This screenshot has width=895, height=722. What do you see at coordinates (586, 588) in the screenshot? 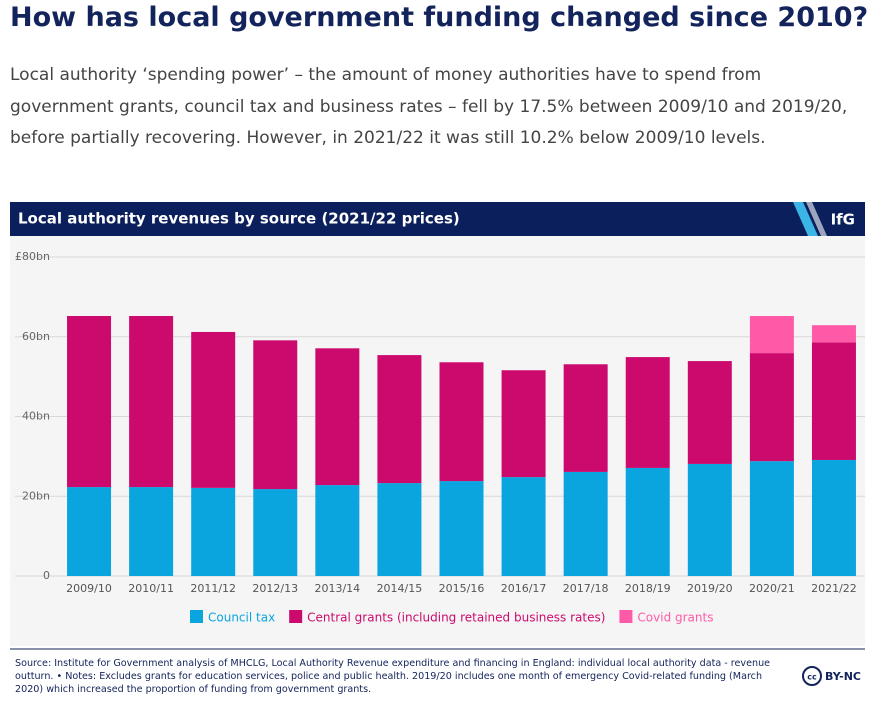
I see `x-tick-label: 2017/18` at bounding box center [586, 588].